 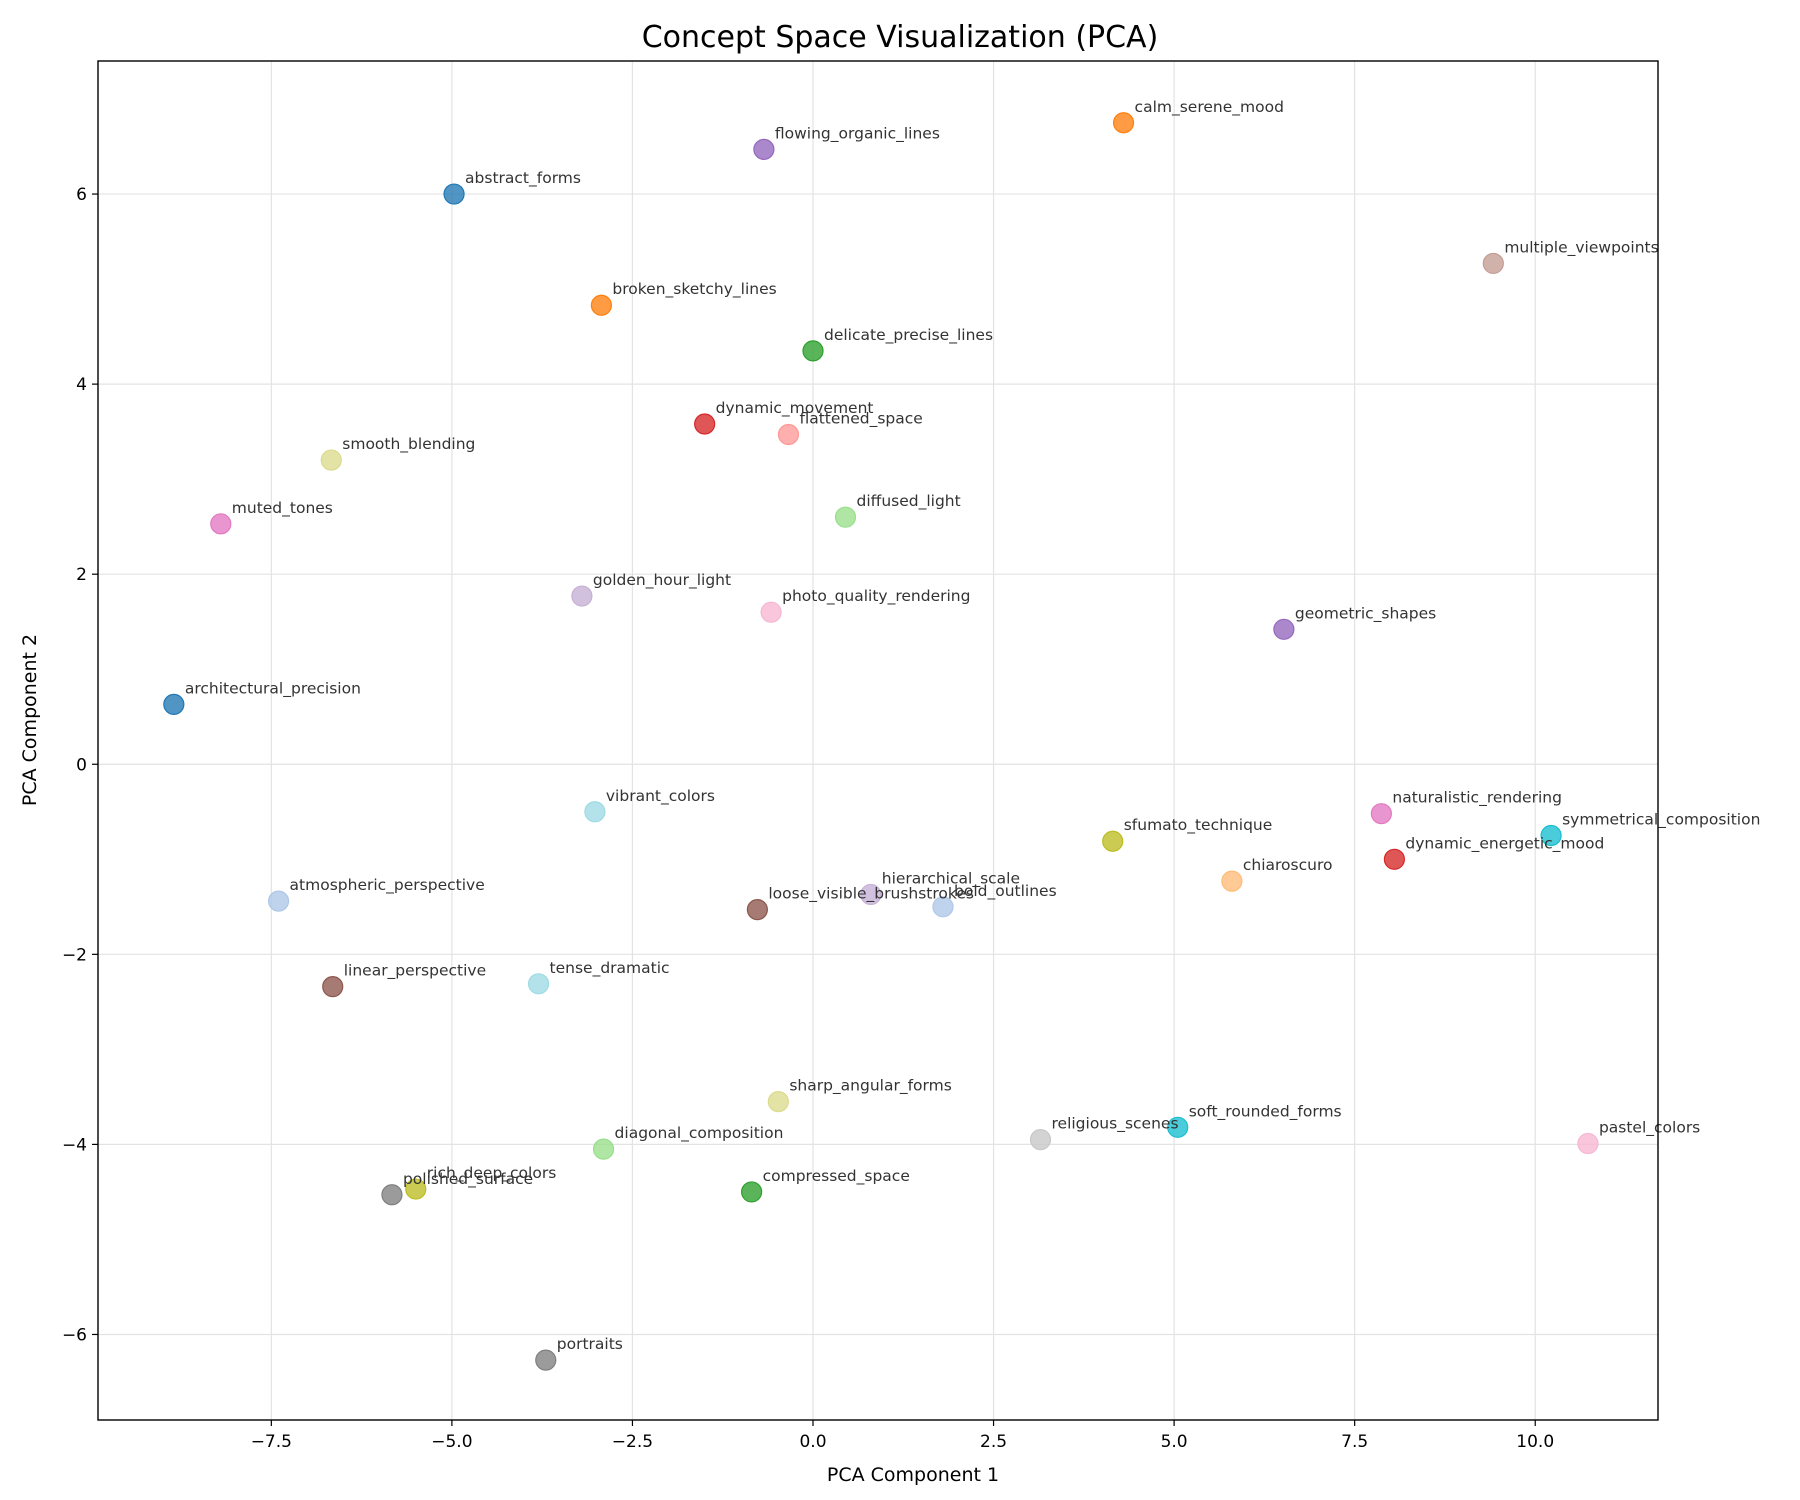 I want to click on point-label: religious_scenes, so click(x=1115, y=1124).